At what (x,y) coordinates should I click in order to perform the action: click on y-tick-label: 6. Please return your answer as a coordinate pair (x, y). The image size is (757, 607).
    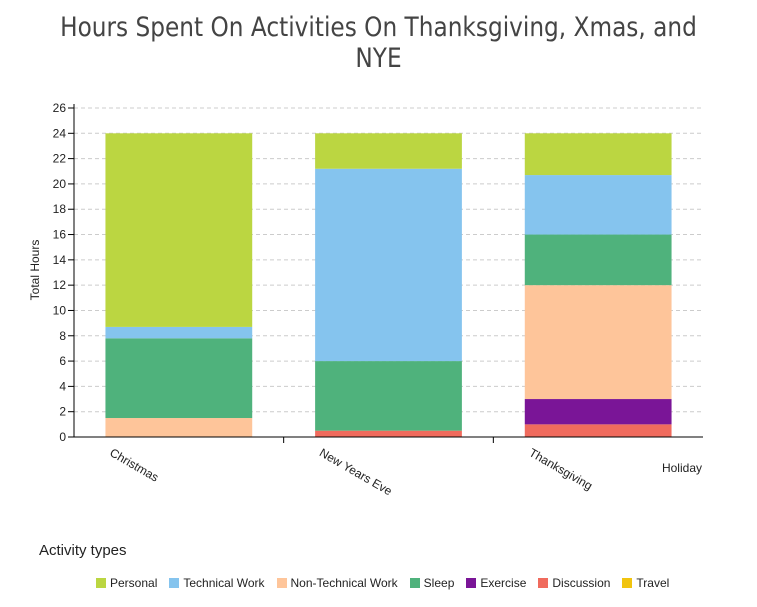
    Looking at the image, I should click on (62, 361).